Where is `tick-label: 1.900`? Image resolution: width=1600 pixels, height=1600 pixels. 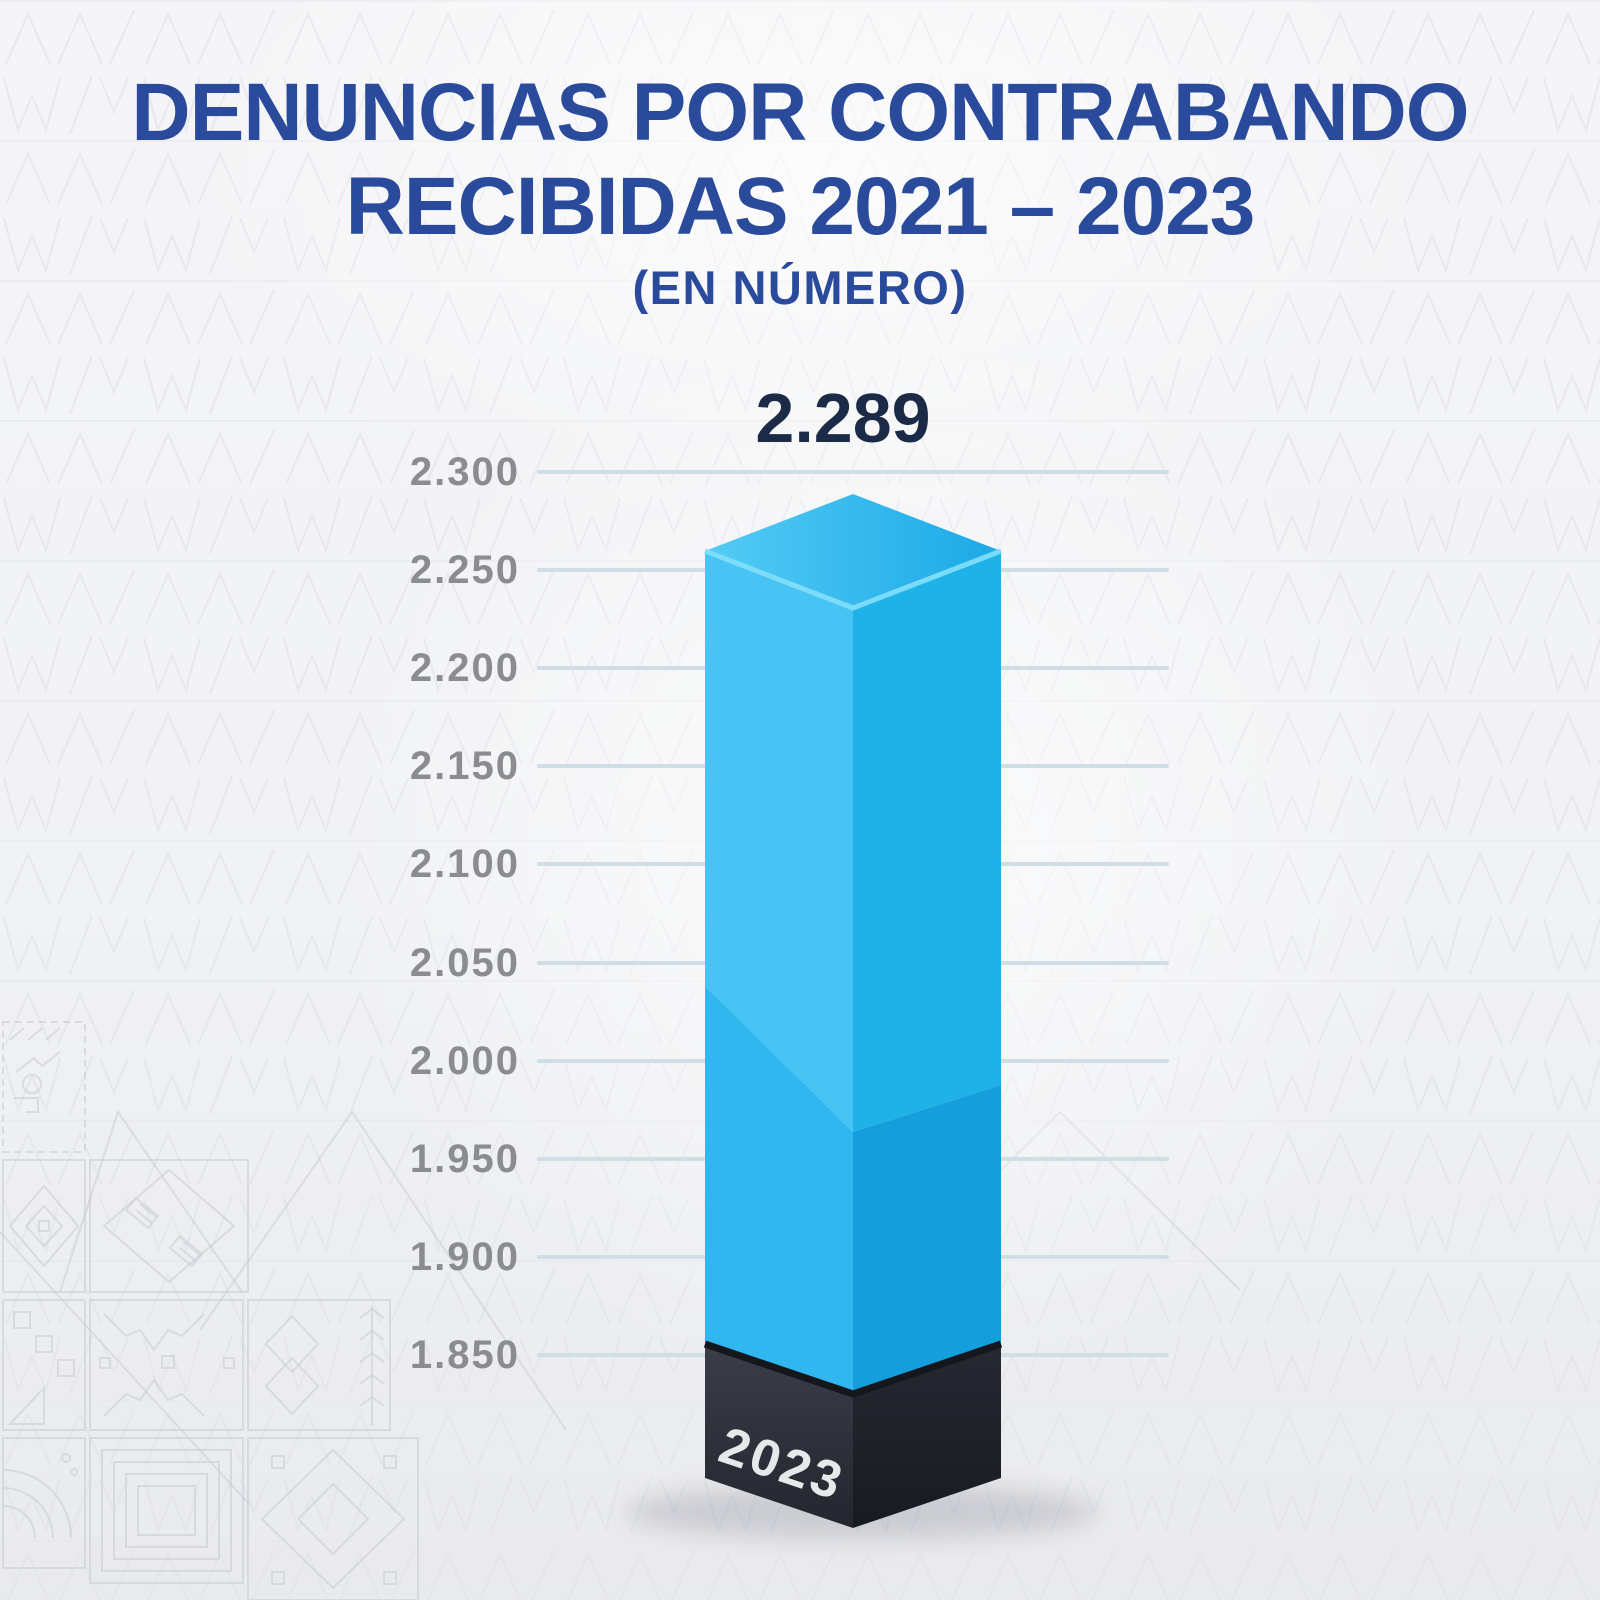 tick-label: 1.900 is located at coordinates (464, 1257).